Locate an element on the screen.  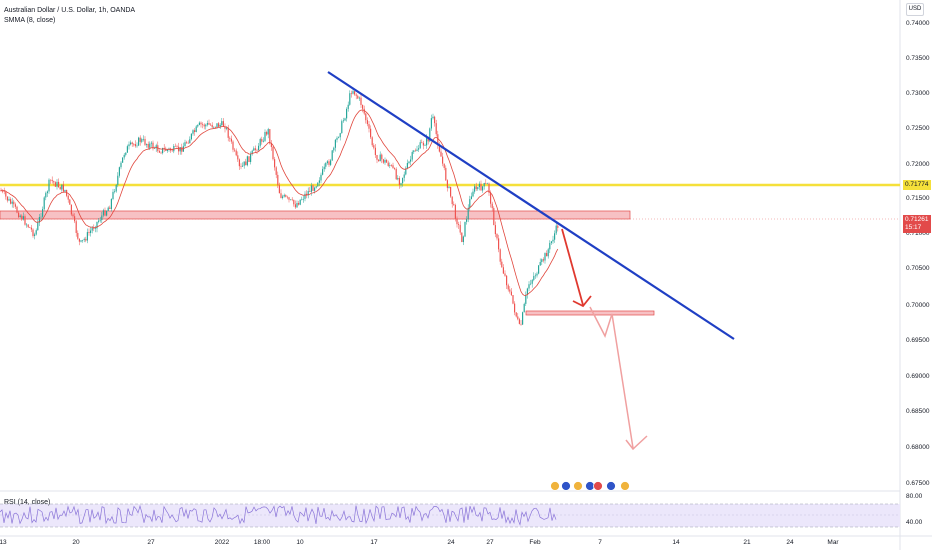
projection-arrow-secondary is located at coordinates (618, 378).